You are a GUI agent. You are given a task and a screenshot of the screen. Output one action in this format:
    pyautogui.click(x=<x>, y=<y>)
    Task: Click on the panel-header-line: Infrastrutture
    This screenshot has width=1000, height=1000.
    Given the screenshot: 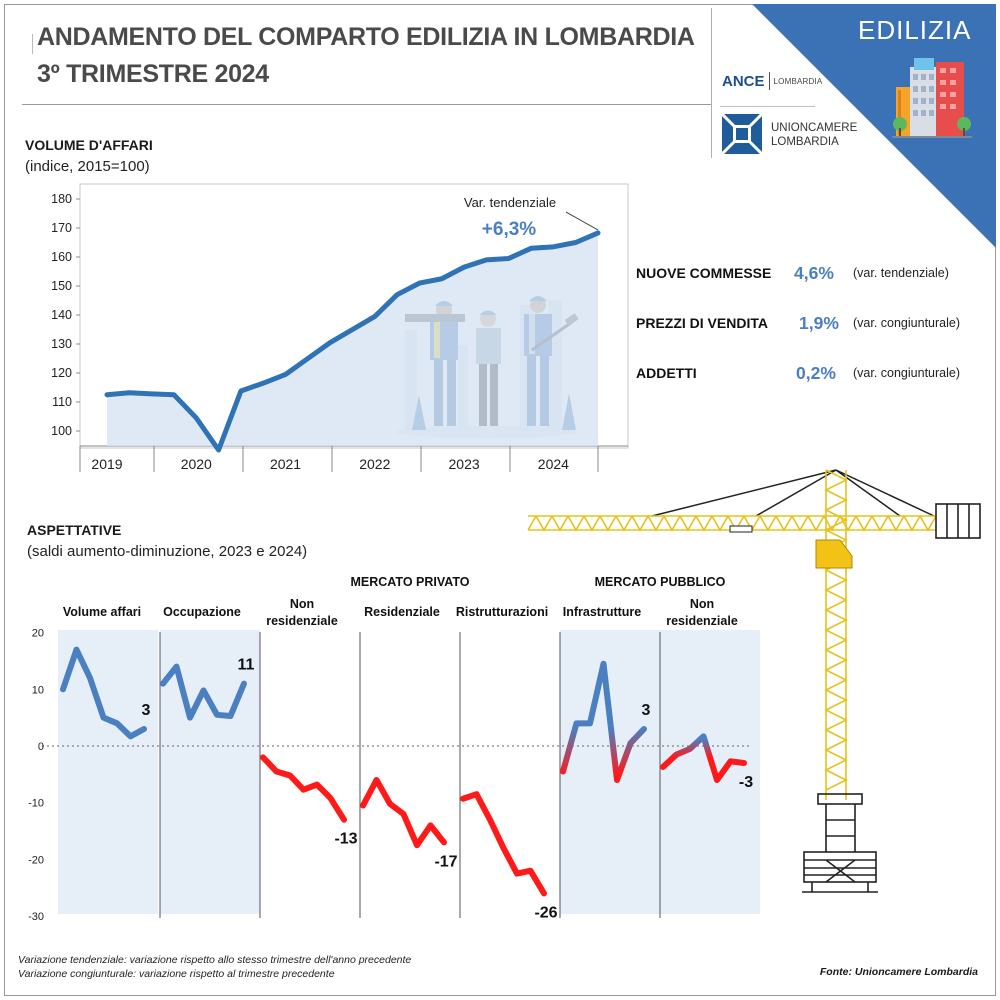 What is the action you would take?
    pyautogui.click(x=602, y=612)
    